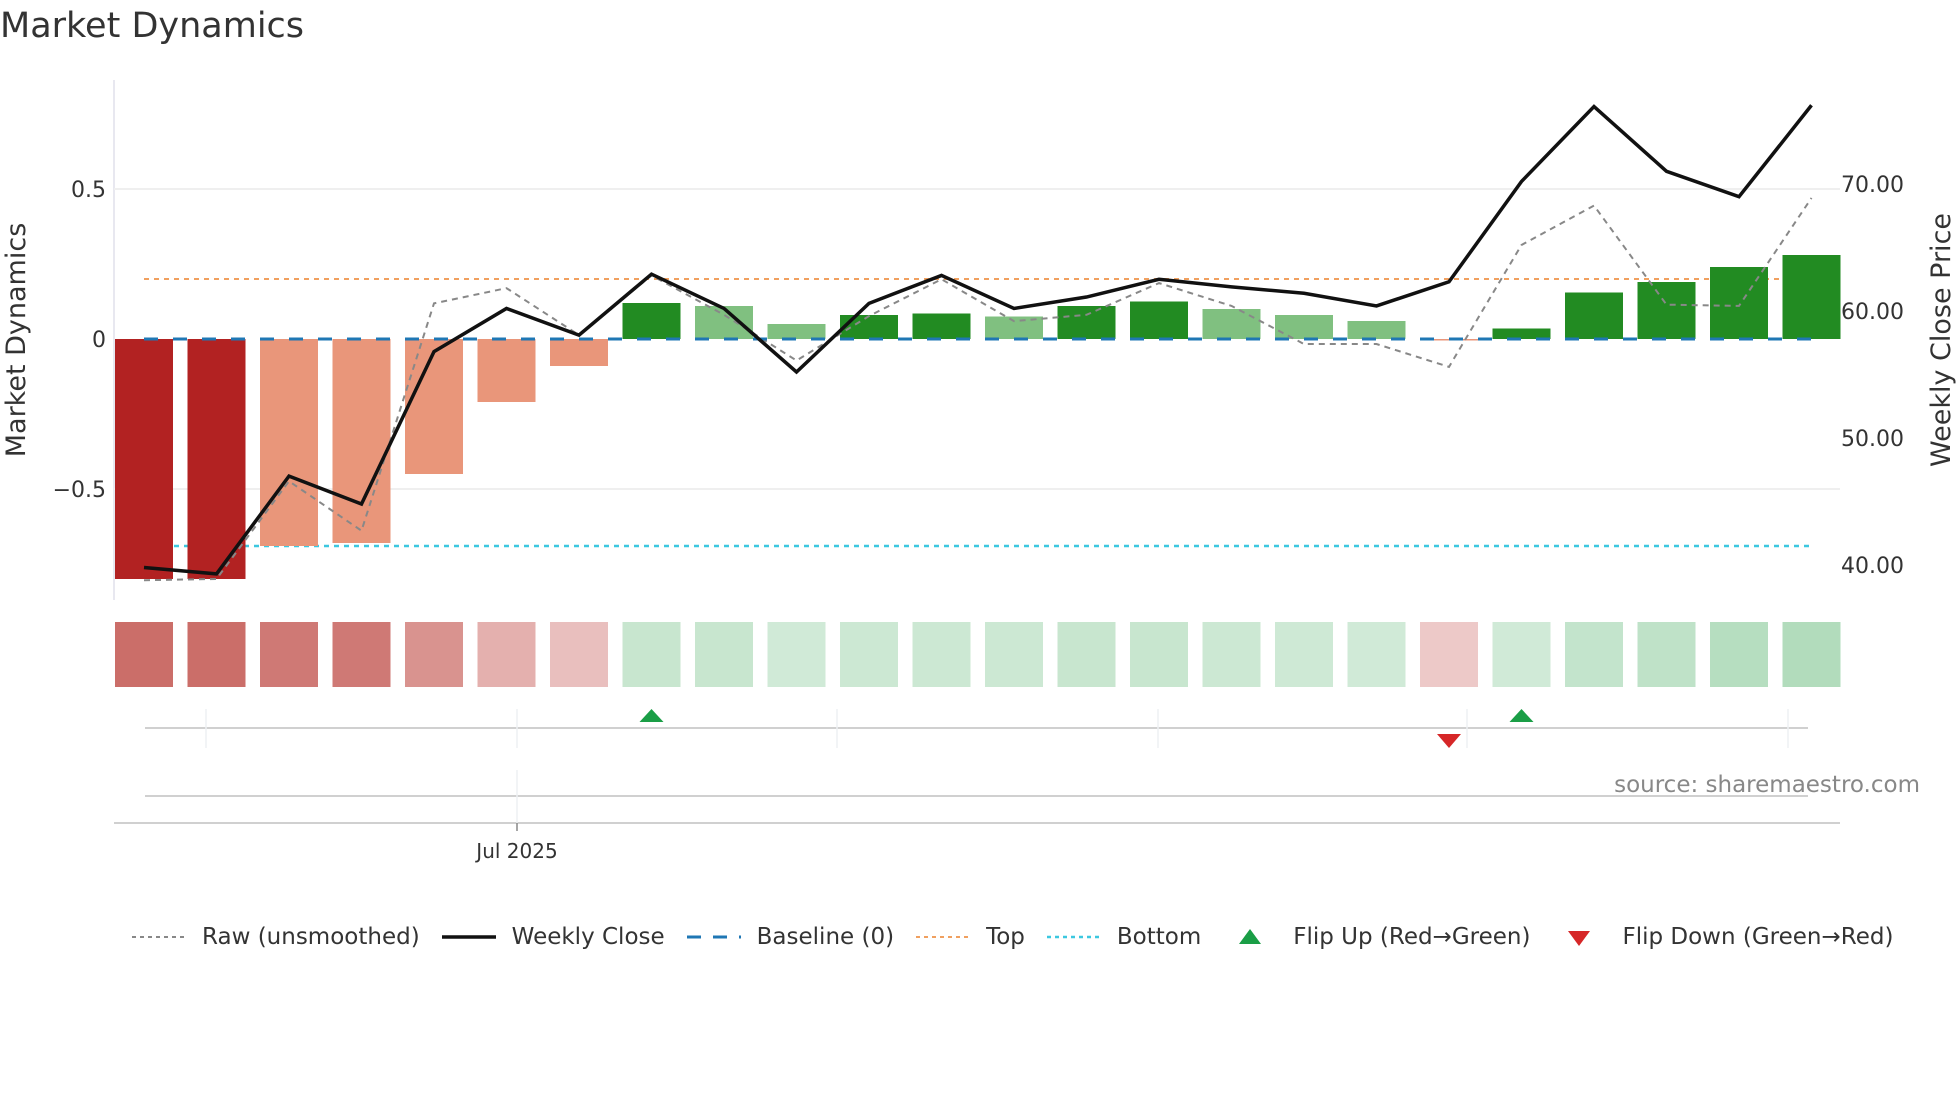 This screenshot has height=1102, width=1960. Describe the element at coordinates (978, 654) in the screenshot. I see `heat-strip` at that location.